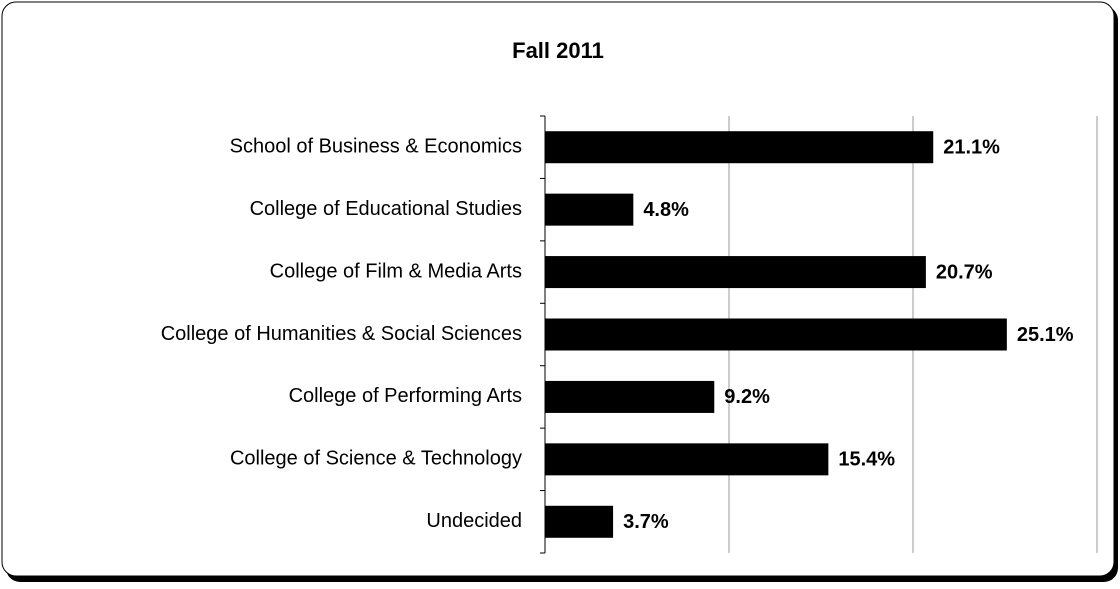  Describe the element at coordinates (558, 50) in the screenshot. I see `chart-title: Fall 2011` at that location.